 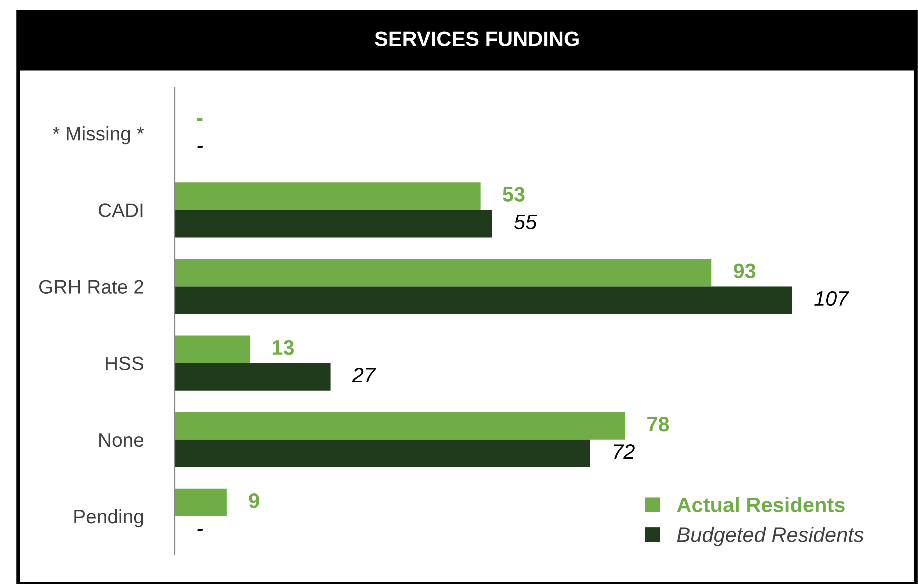 What do you see at coordinates (761, 505) in the screenshot?
I see `legend-label: Actual Residents` at bounding box center [761, 505].